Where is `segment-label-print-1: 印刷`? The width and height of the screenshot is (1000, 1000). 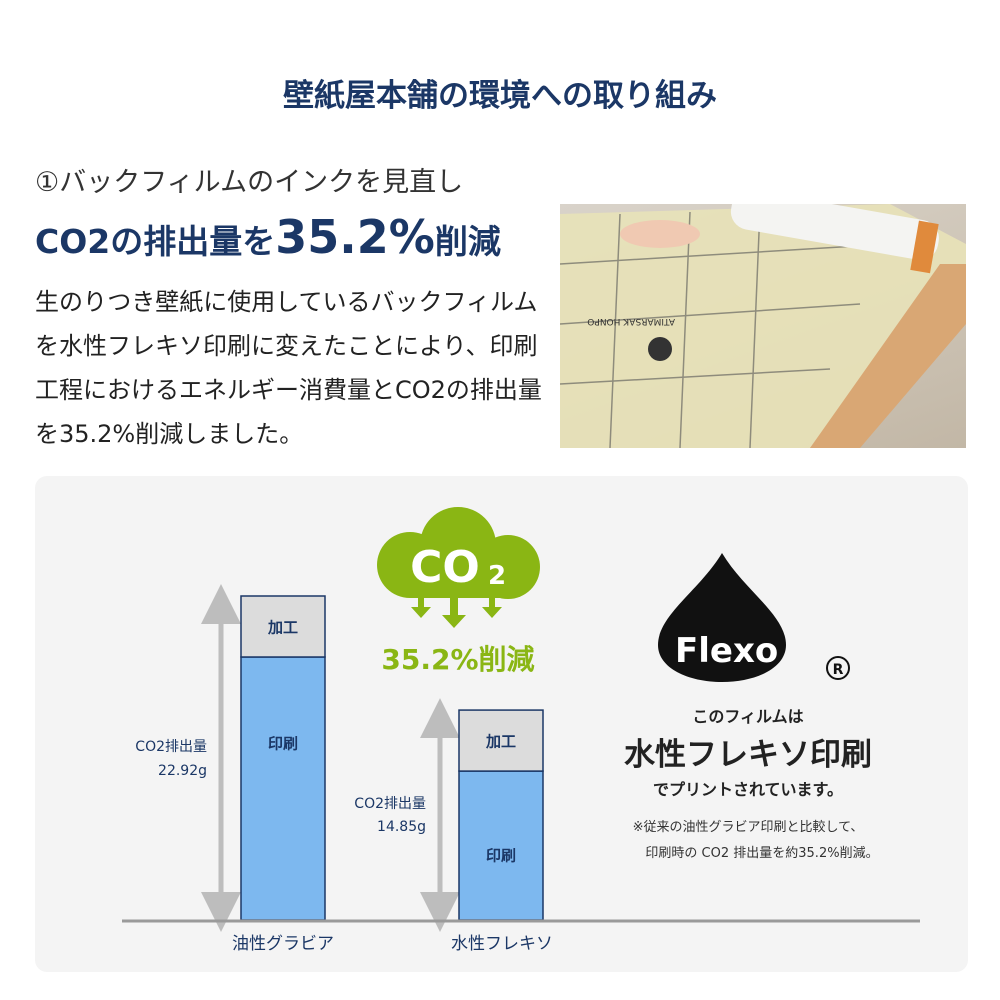
segment-label-print-1: 印刷 is located at coordinates (501, 856).